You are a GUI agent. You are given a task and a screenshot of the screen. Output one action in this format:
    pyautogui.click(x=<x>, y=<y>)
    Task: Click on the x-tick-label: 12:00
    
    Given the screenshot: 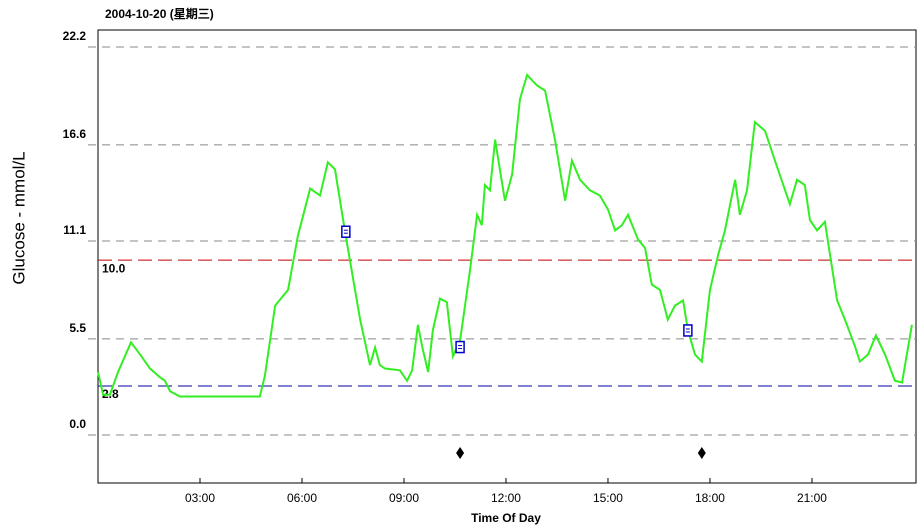 What is the action you would take?
    pyautogui.click(x=506, y=498)
    